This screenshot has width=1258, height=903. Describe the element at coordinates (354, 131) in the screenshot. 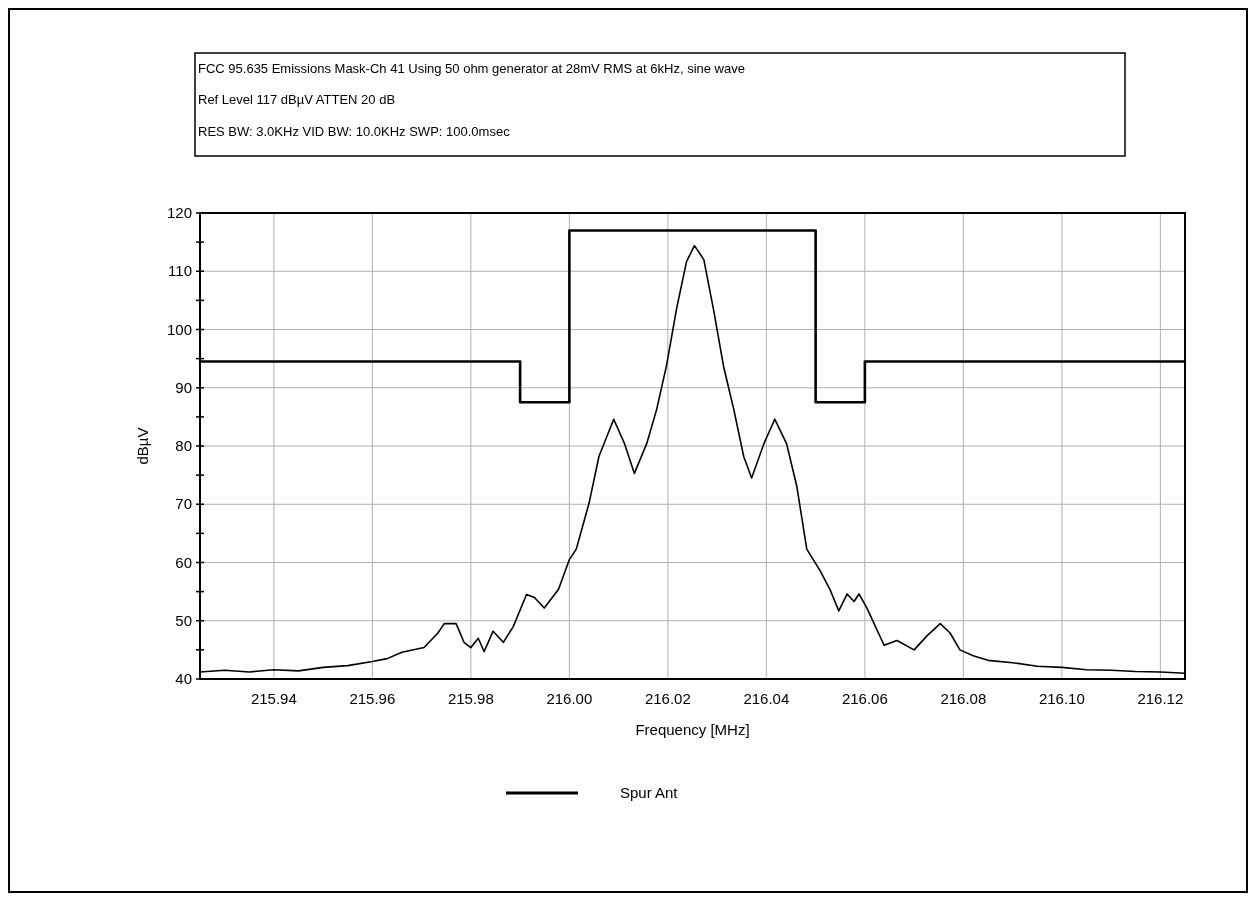

I see `text: RES BW: 3.0KHz VID BW: 10.0KHz SWP: 100.0msec` at that location.